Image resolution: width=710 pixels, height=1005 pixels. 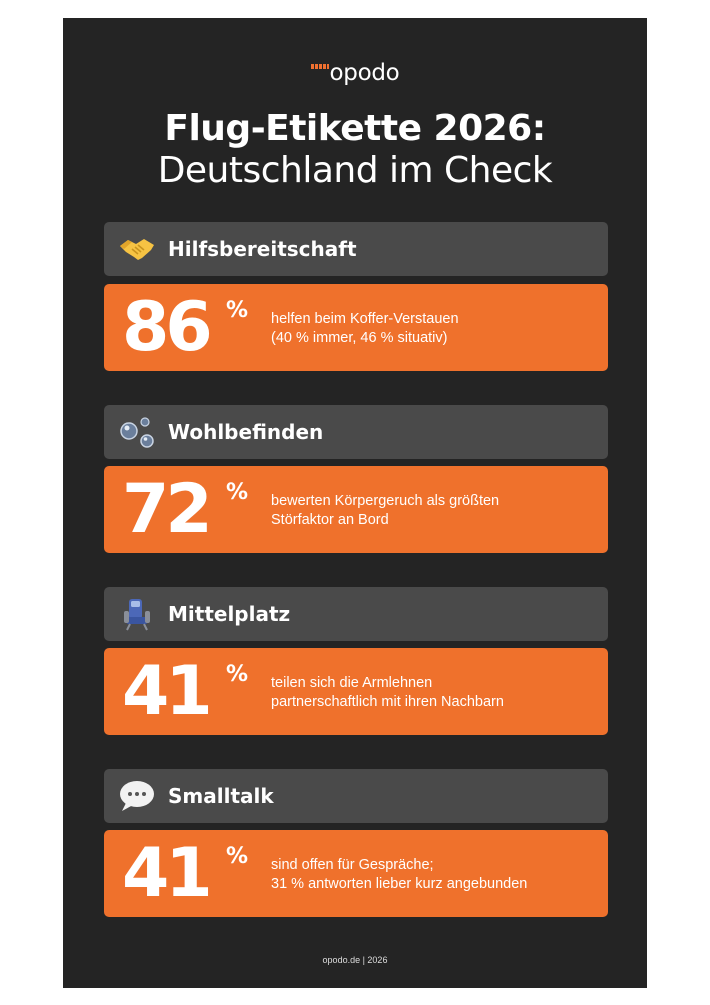 What do you see at coordinates (399, 884) in the screenshot?
I see `stat-description-line2: 31 % antworten lieber kurz angebunden` at bounding box center [399, 884].